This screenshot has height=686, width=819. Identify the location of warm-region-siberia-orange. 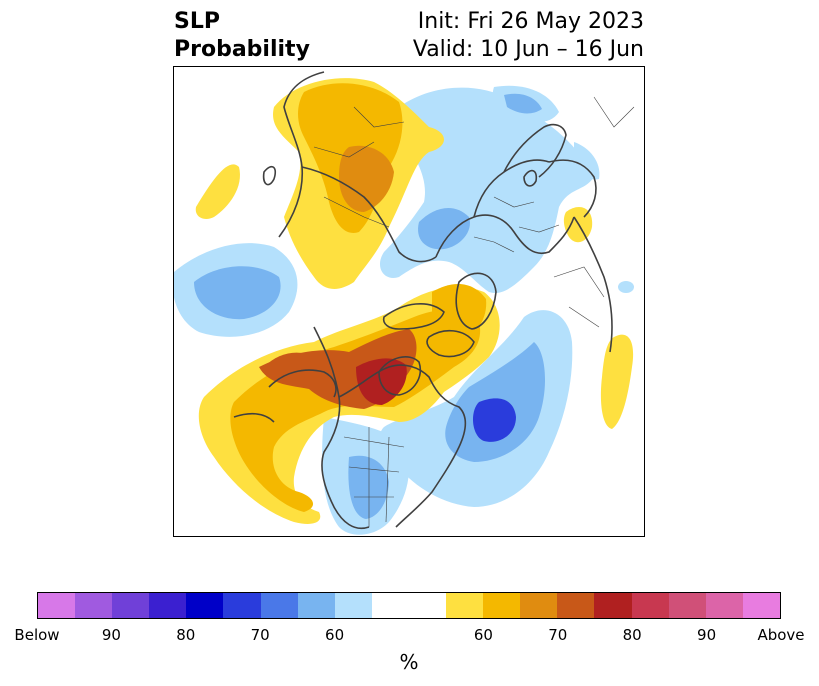
(366, 178).